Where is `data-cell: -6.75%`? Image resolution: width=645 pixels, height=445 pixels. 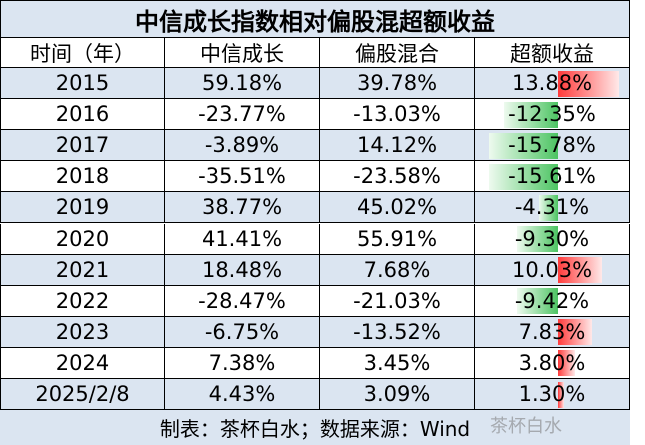
data-cell: -6.75% is located at coordinates (242, 332).